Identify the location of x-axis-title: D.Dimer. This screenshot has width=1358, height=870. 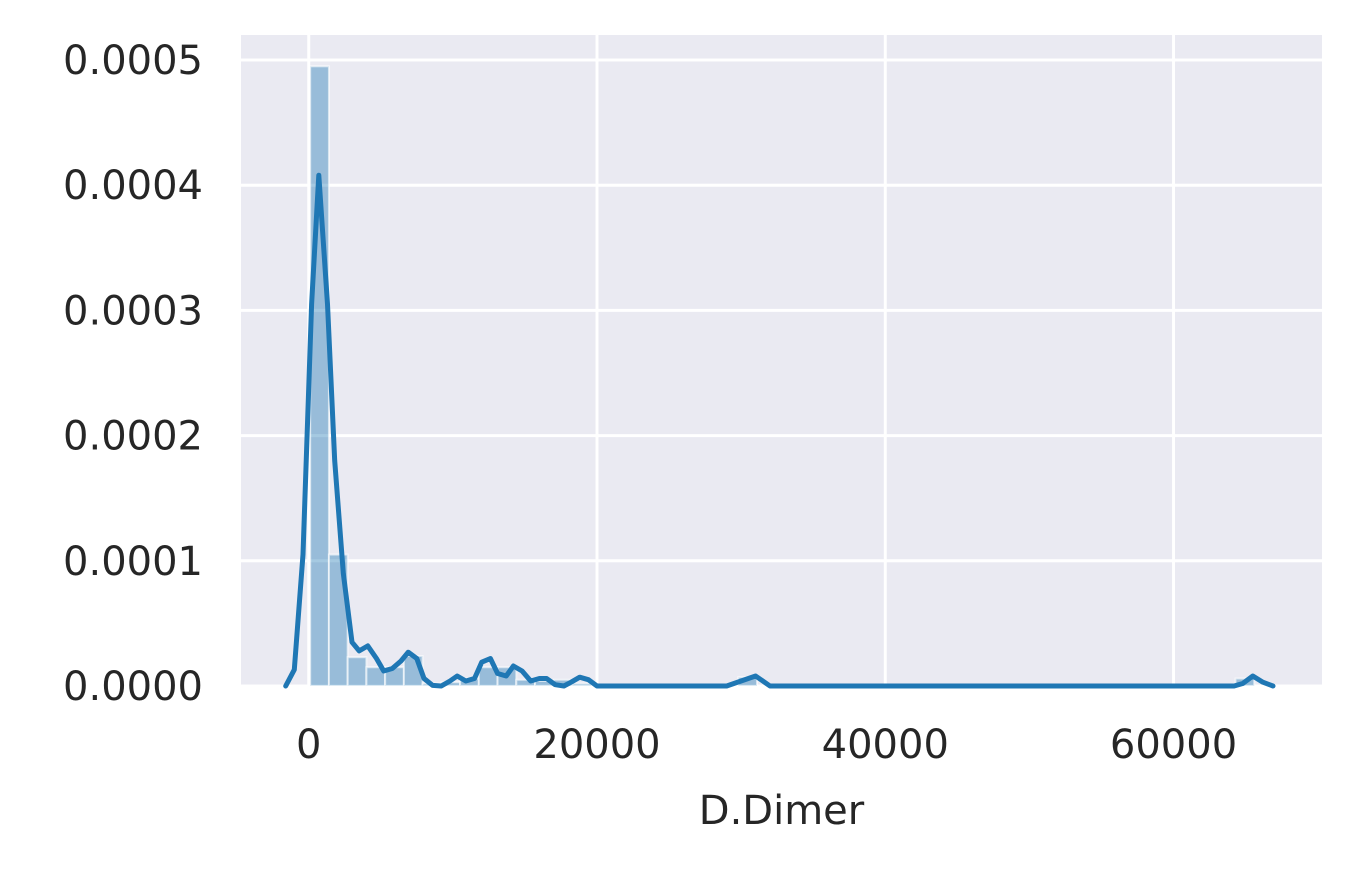
(782, 811).